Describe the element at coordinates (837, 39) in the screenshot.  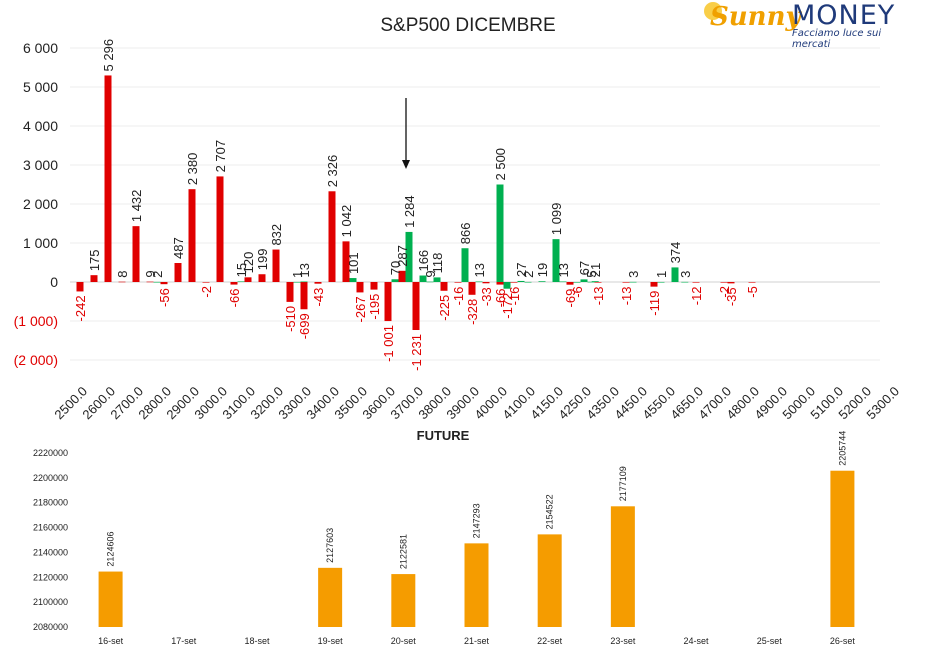
I see `logo-tagline: Facciamo luce sui mercati` at that location.